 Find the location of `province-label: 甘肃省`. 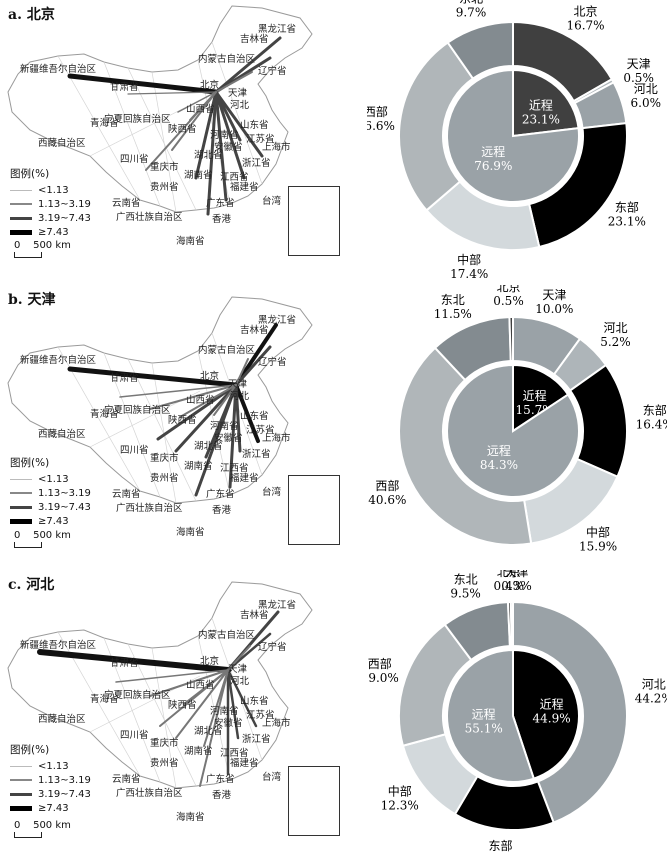

province-label: 甘肃省 is located at coordinates (124, 87).